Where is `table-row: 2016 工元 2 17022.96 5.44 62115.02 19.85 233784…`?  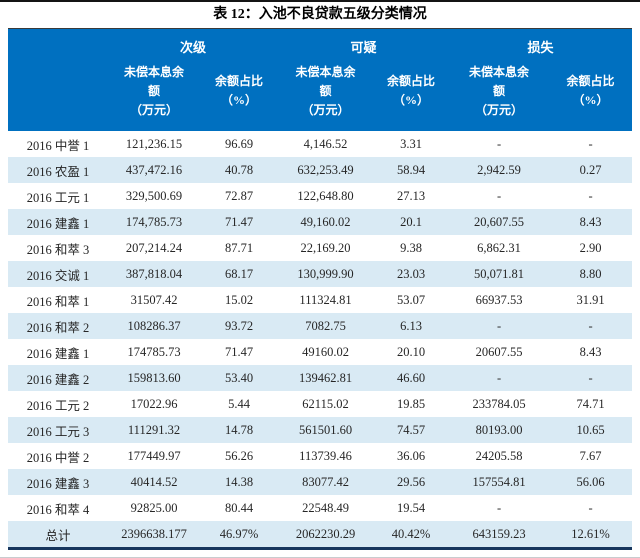
table-row: 2016 工元 2 17022.96 5.44 62115.02 19.85 233784… is located at coordinates (320, 404).